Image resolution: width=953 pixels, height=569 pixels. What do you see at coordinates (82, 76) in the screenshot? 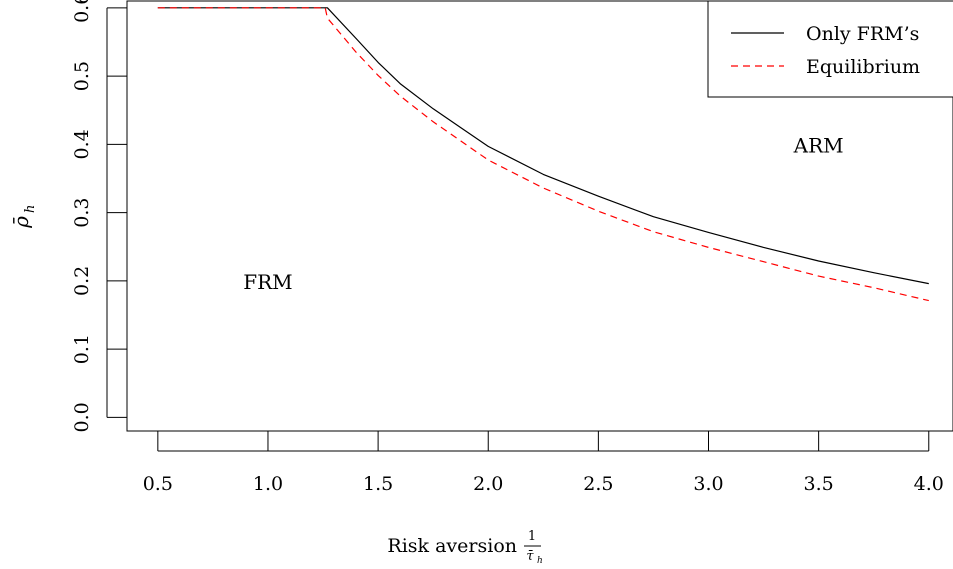
I see `y-tick-label: 0.5` at bounding box center [82, 76].